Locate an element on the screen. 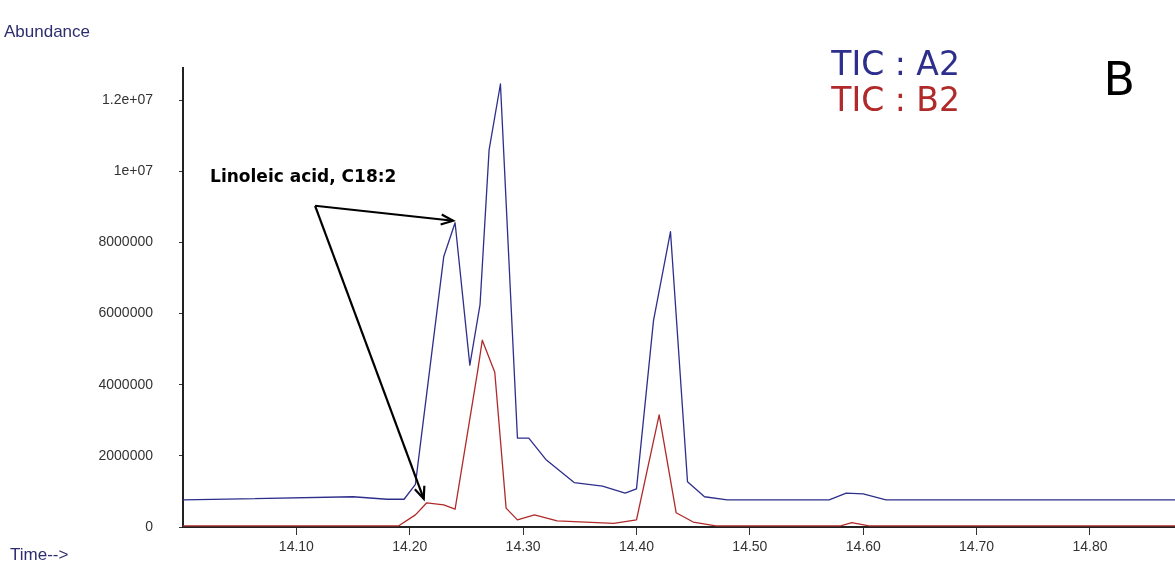  y-tick-label: 8000000 is located at coordinates (126, 241).